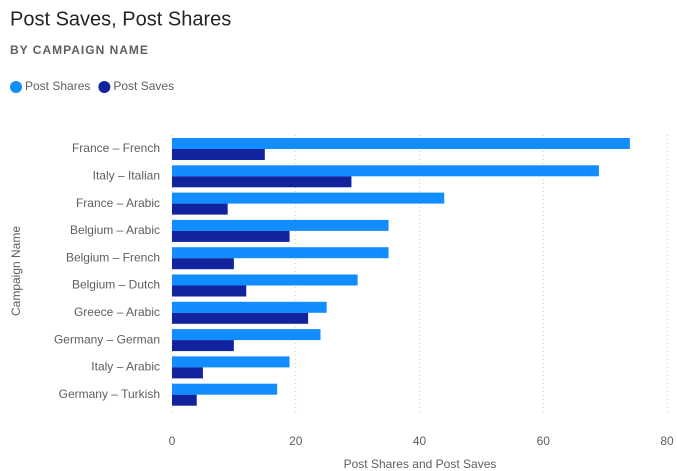  Describe the element at coordinates (667, 441) in the screenshot. I see `x-tick-label: 80` at that location.